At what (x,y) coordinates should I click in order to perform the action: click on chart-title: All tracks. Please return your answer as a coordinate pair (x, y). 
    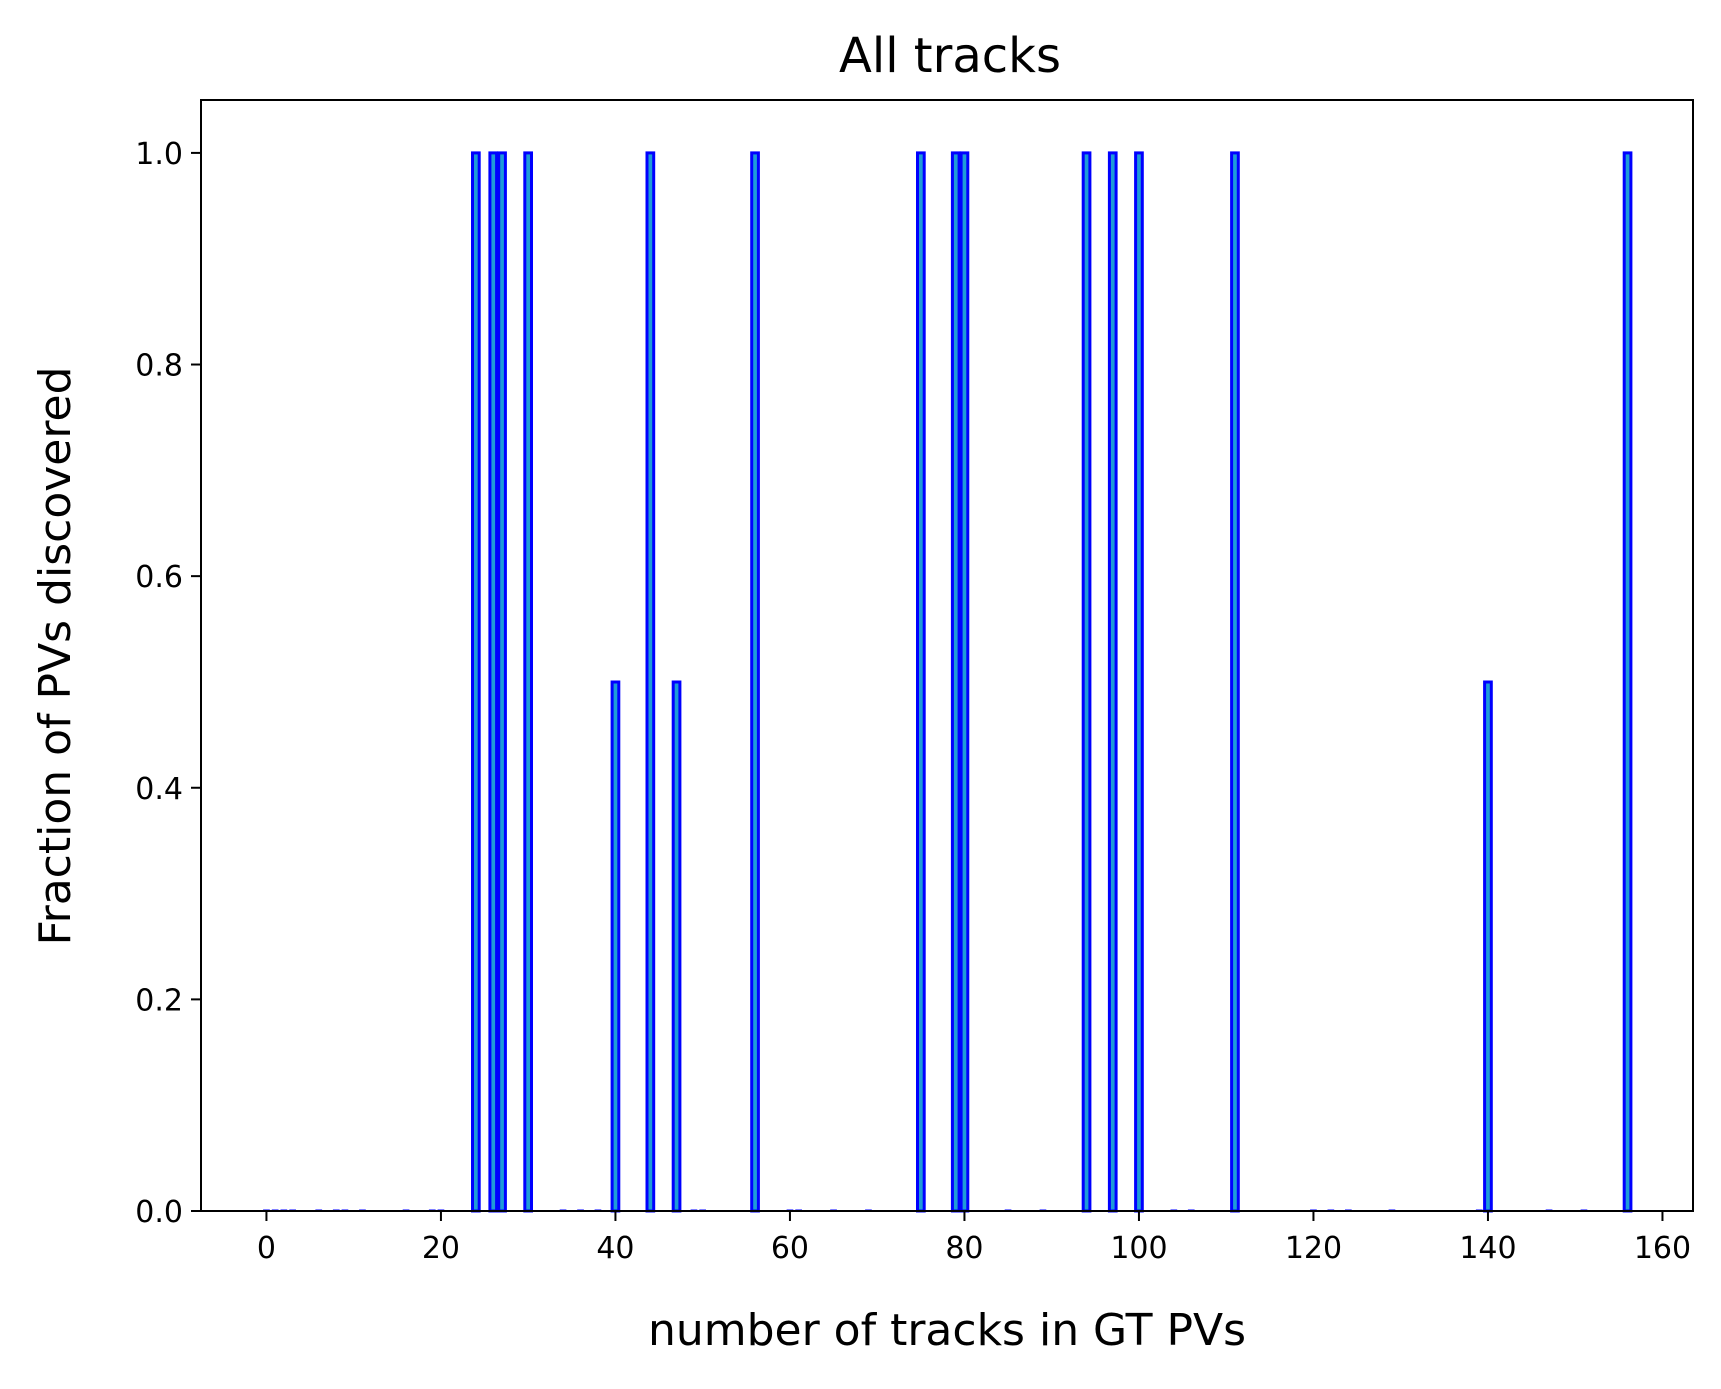
    Looking at the image, I should click on (950, 56).